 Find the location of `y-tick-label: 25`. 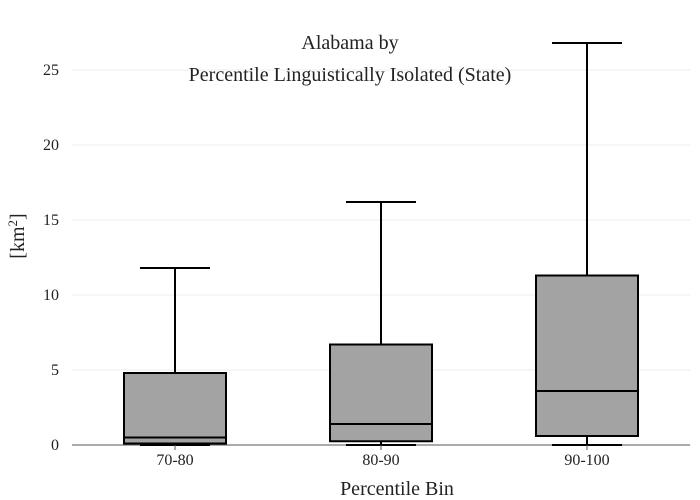

y-tick-label: 25 is located at coordinates (51, 70).